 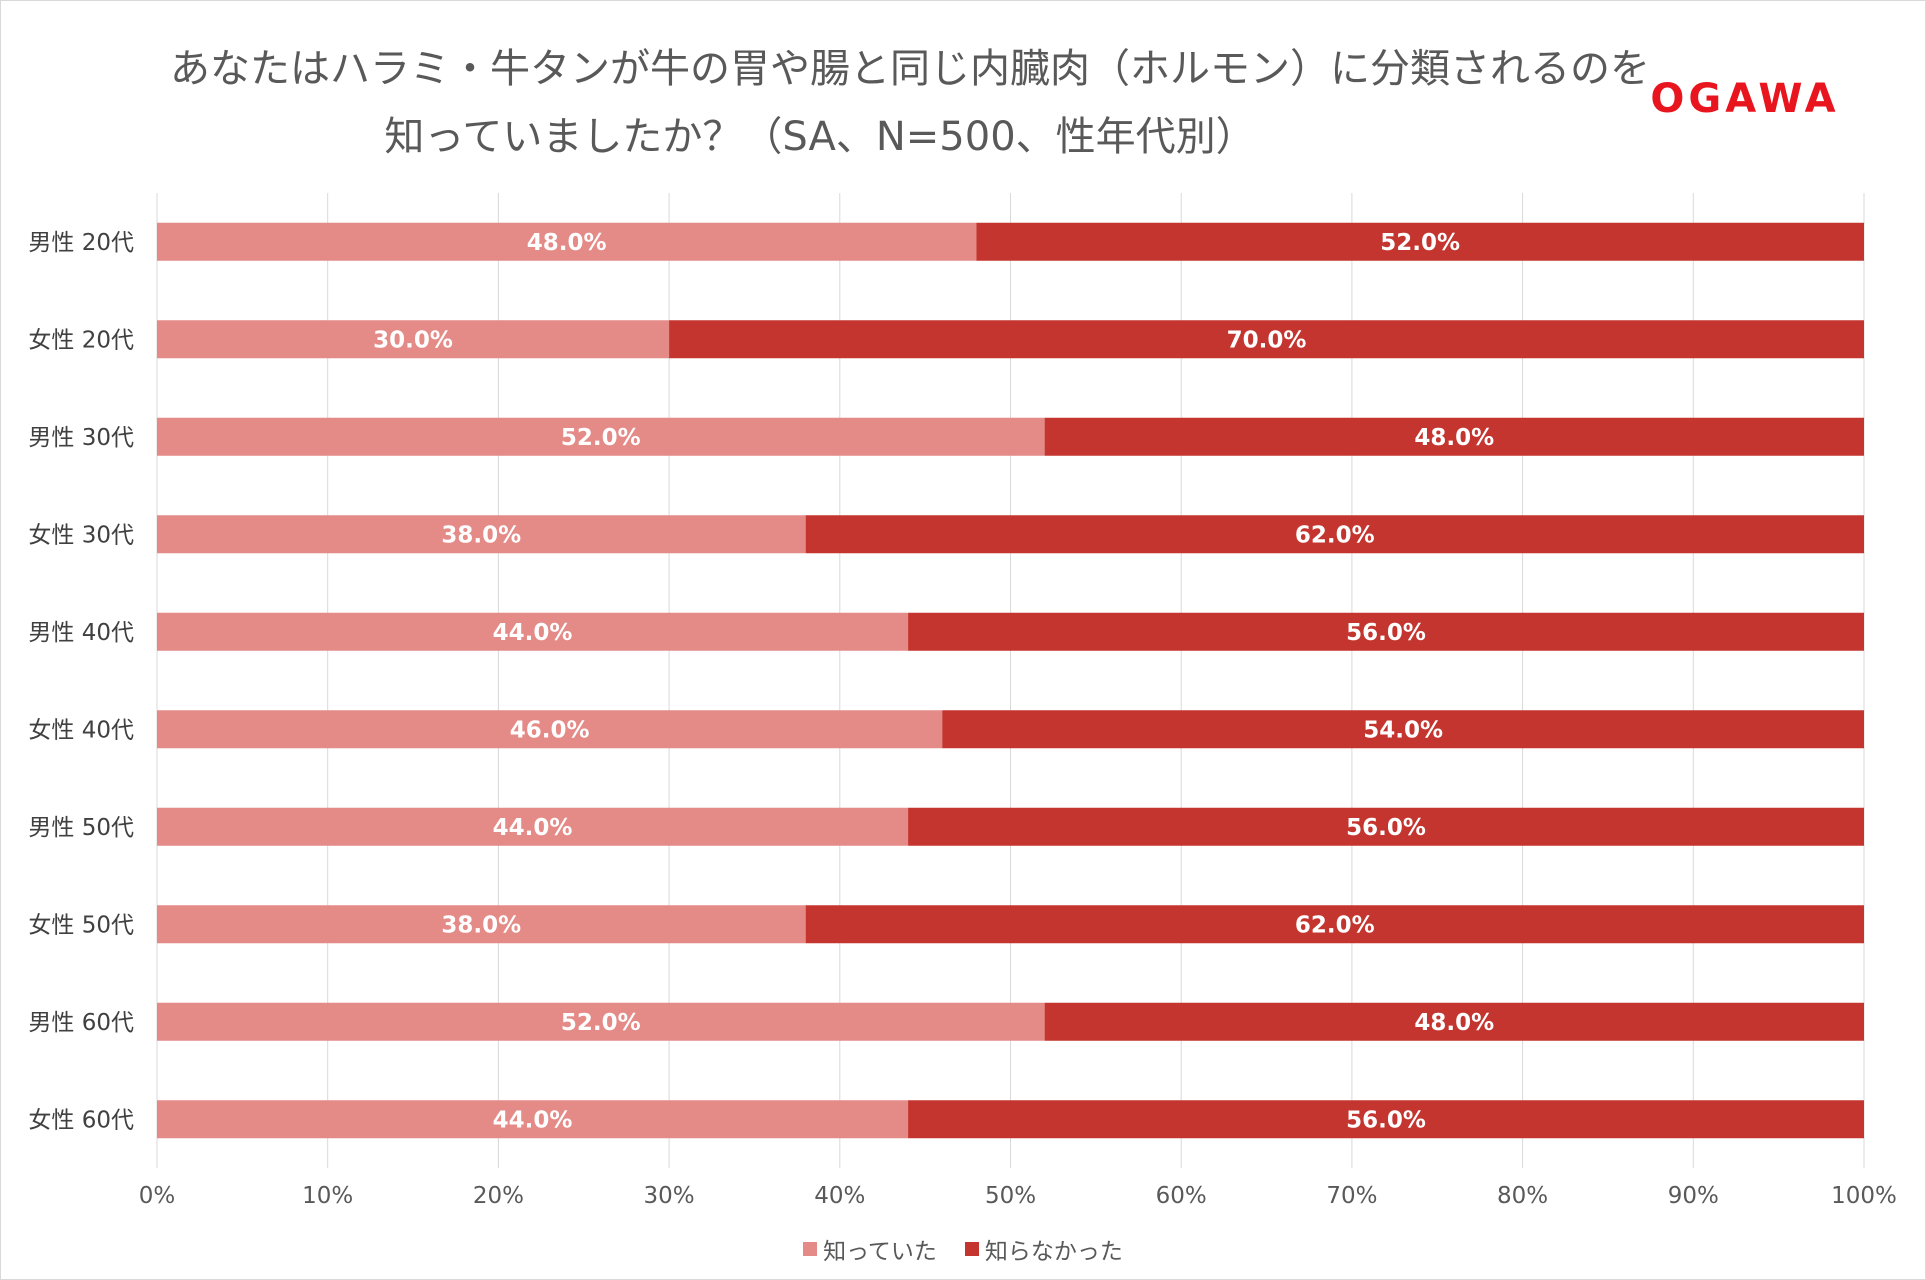 What do you see at coordinates (971, 1249) in the screenshot?
I see `legend-swatch-unknown` at bounding box center [971, 1249].